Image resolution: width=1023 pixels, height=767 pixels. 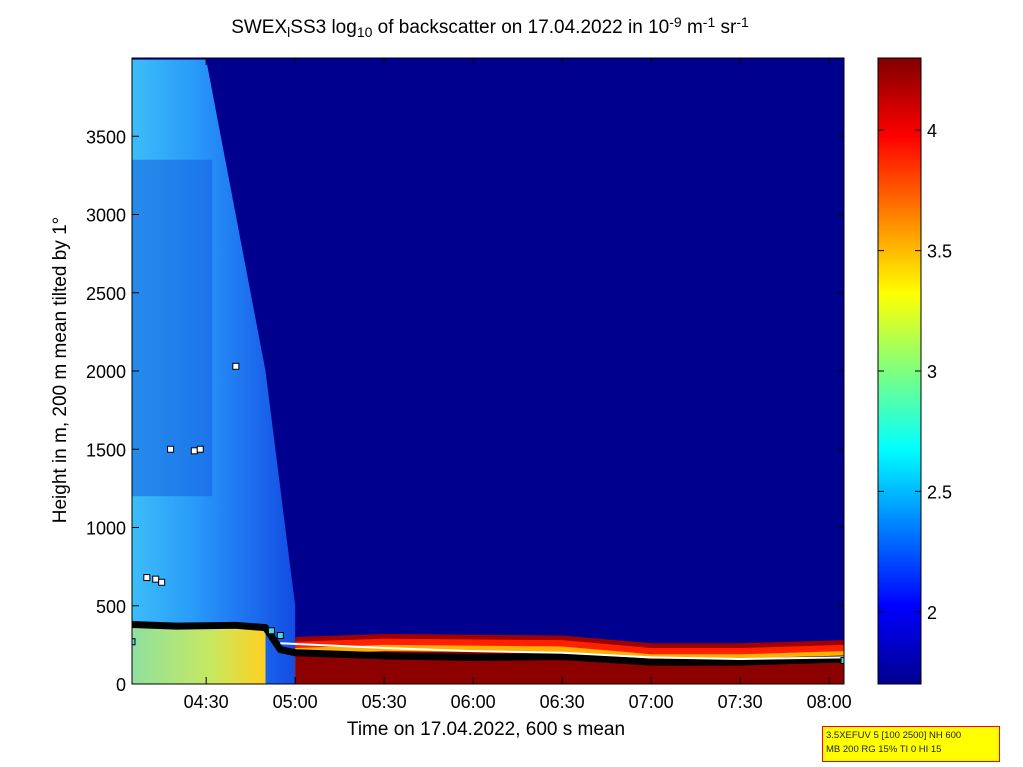 What do you see at coordinates (829, 702) in the screenshot?
I see `x-tick-label: 08:00` at bounding box center [829, 702].